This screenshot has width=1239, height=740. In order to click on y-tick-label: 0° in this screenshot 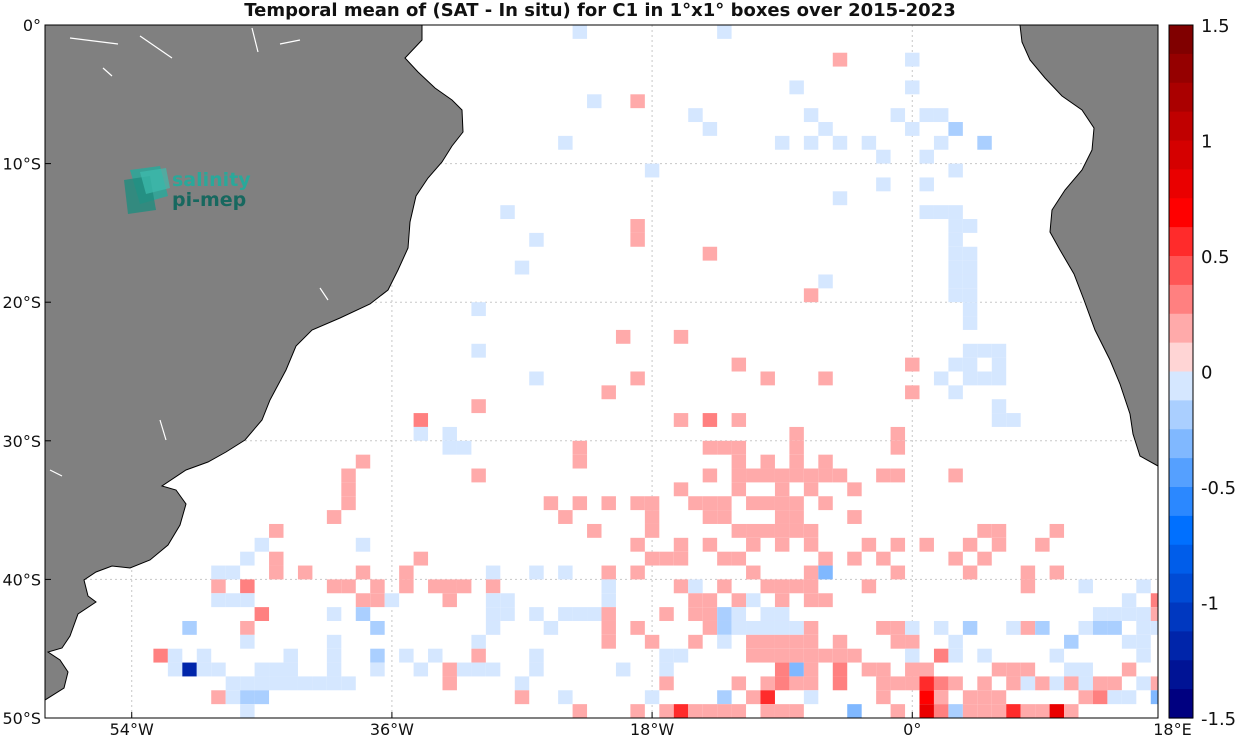, I will do `click(32, 25)`.